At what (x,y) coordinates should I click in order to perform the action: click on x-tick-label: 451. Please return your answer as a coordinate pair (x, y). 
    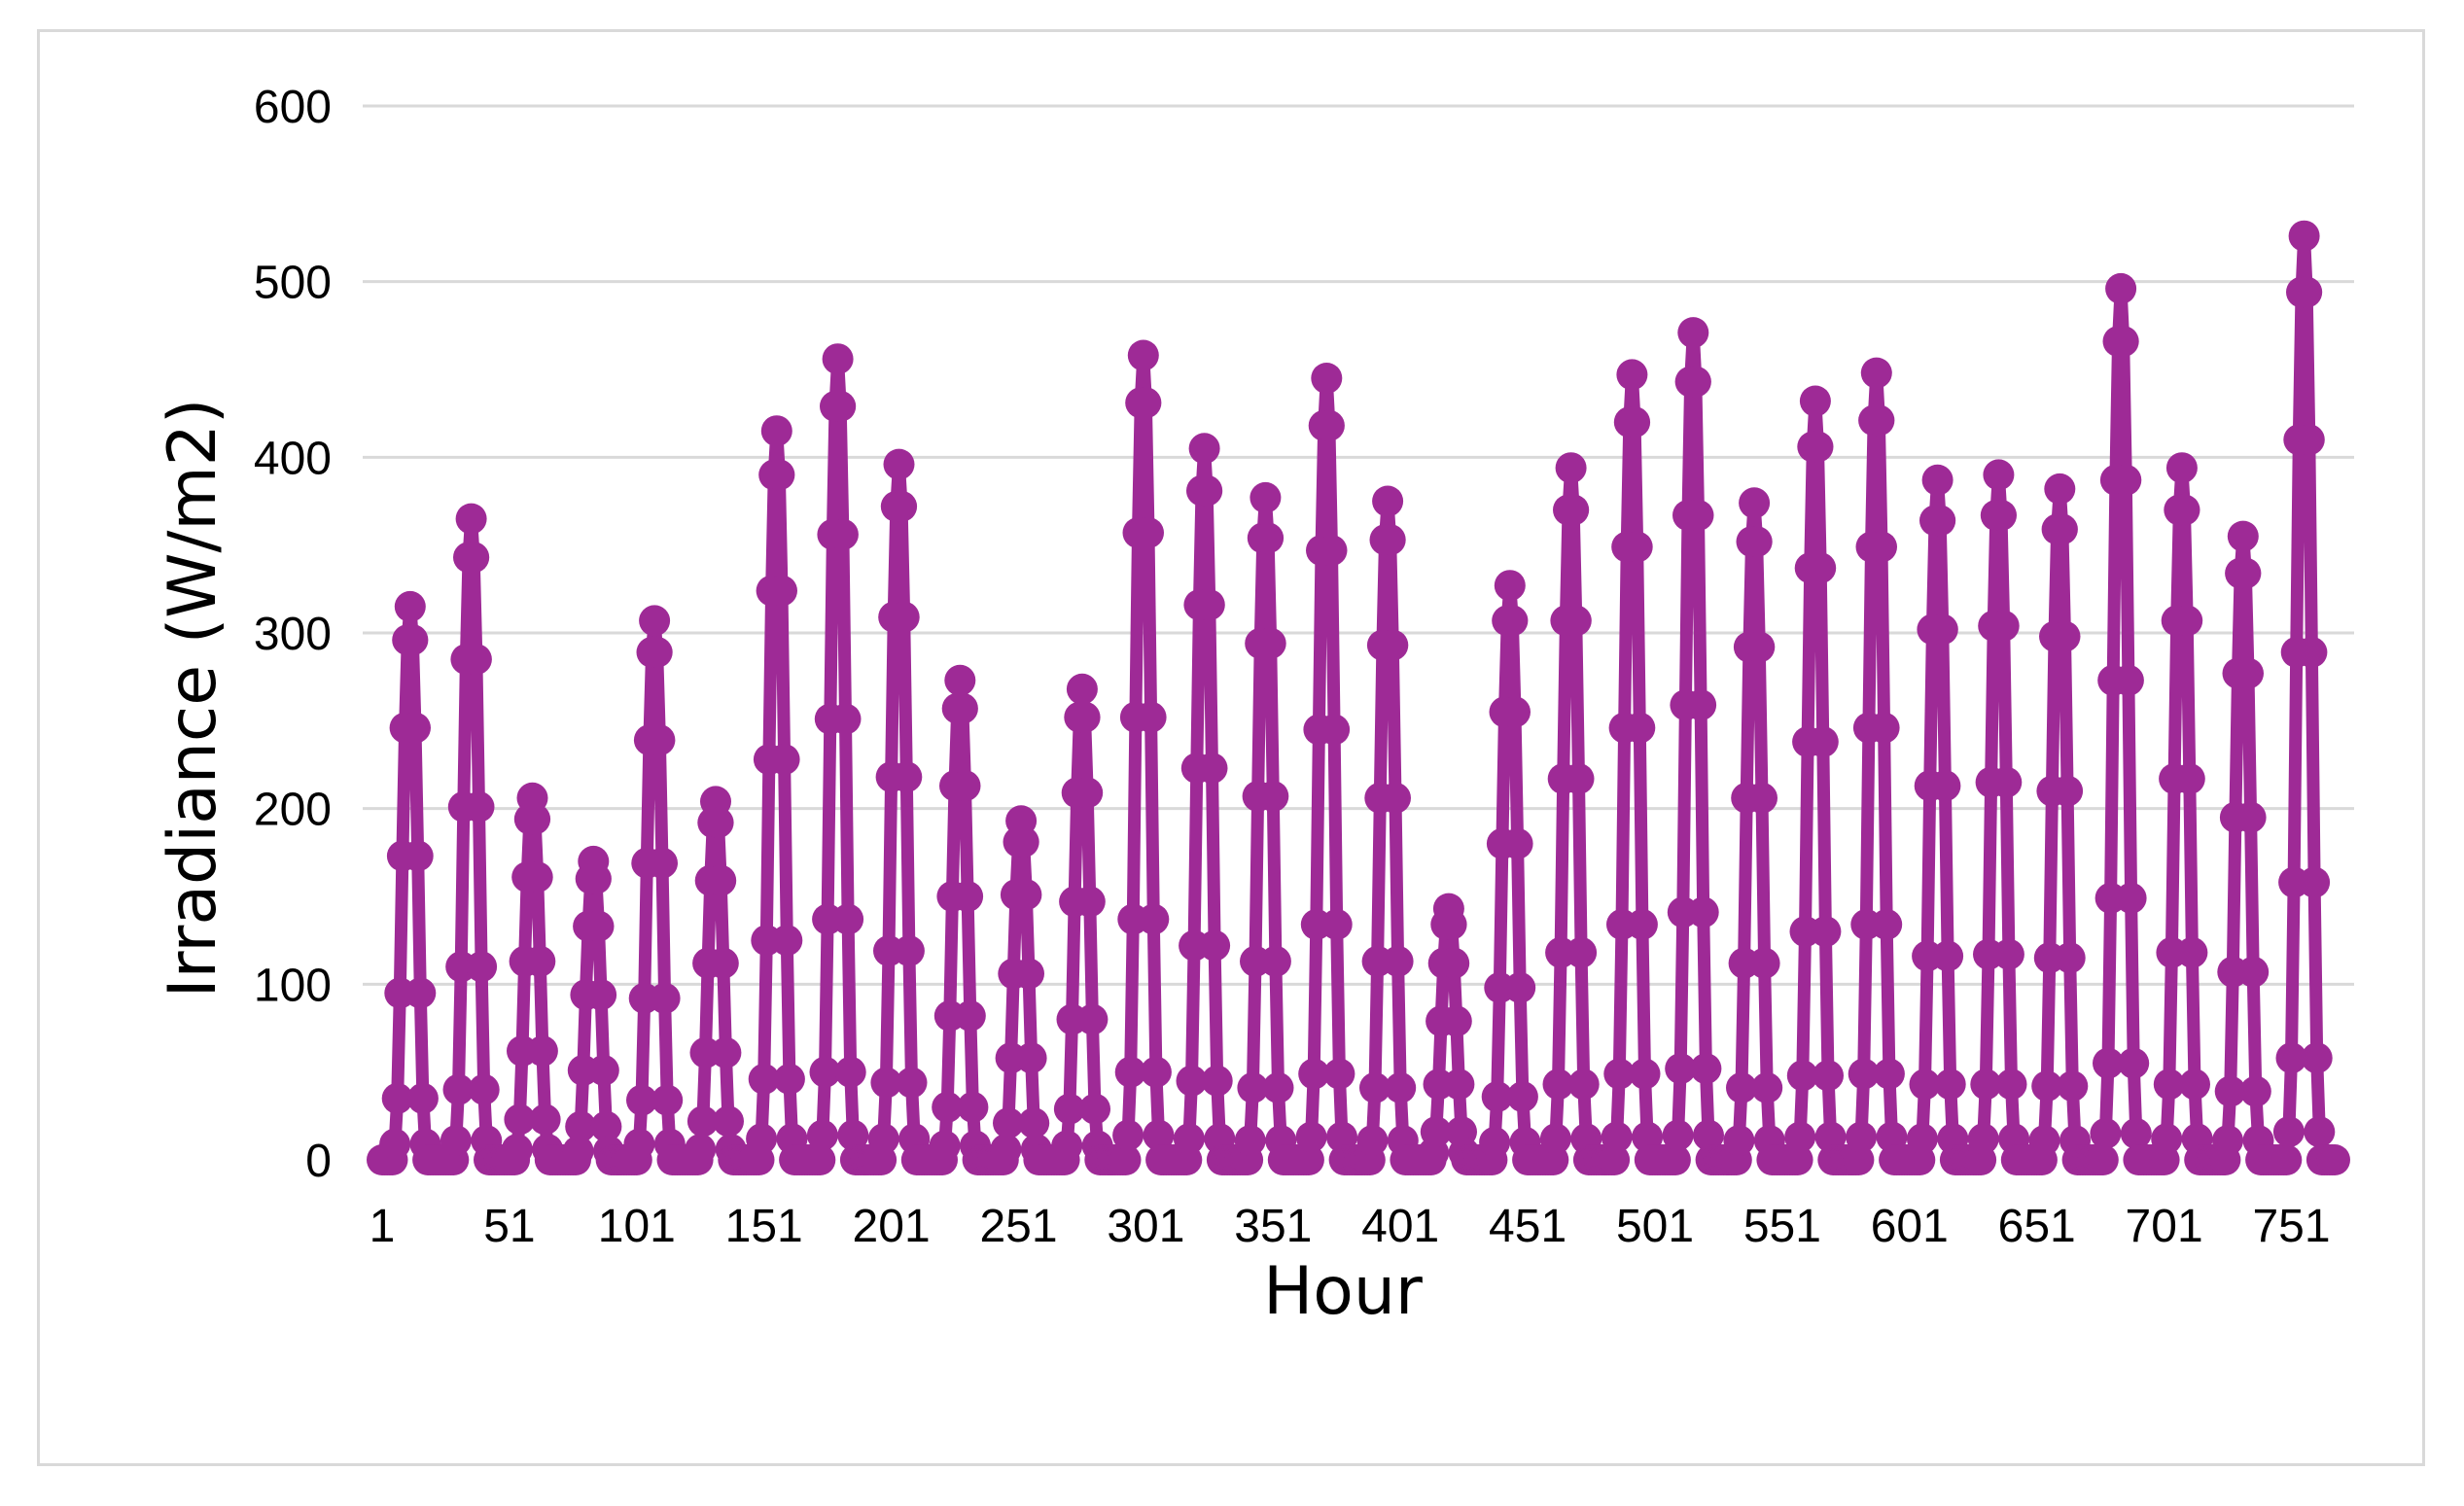
    Looking at the image, I should click on (1527, 1226).